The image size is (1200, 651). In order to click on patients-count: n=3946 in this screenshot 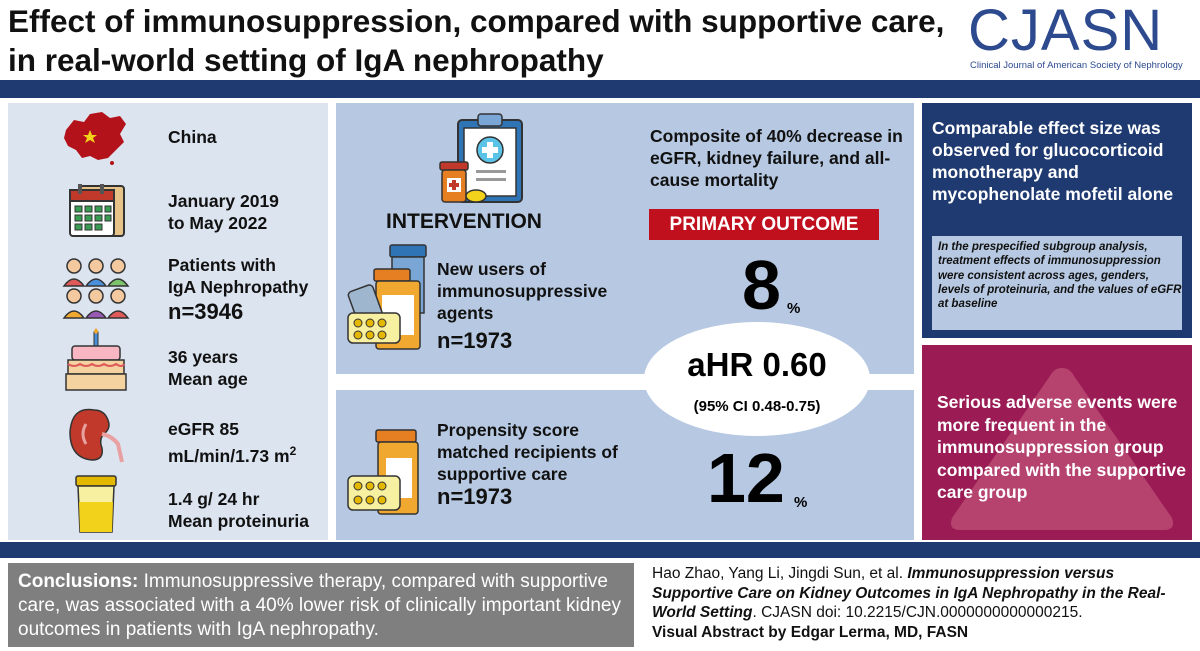, I will do `click(206, 311)`.